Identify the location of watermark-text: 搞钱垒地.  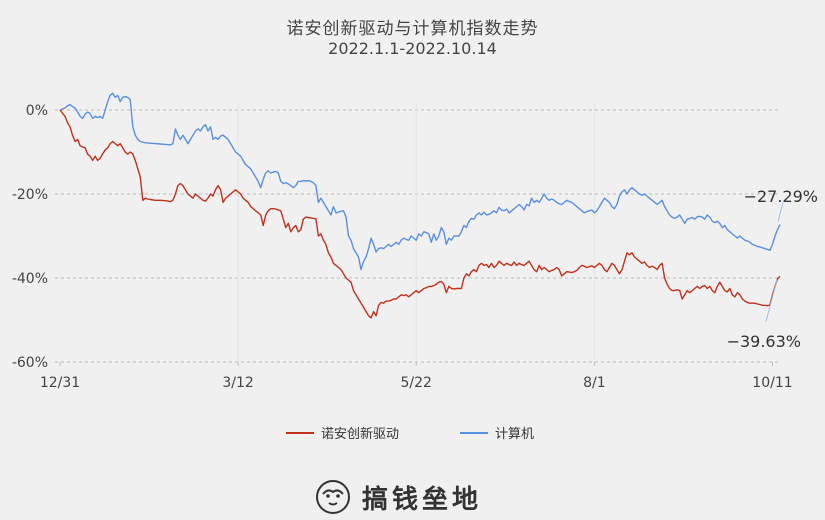
(422, 499).